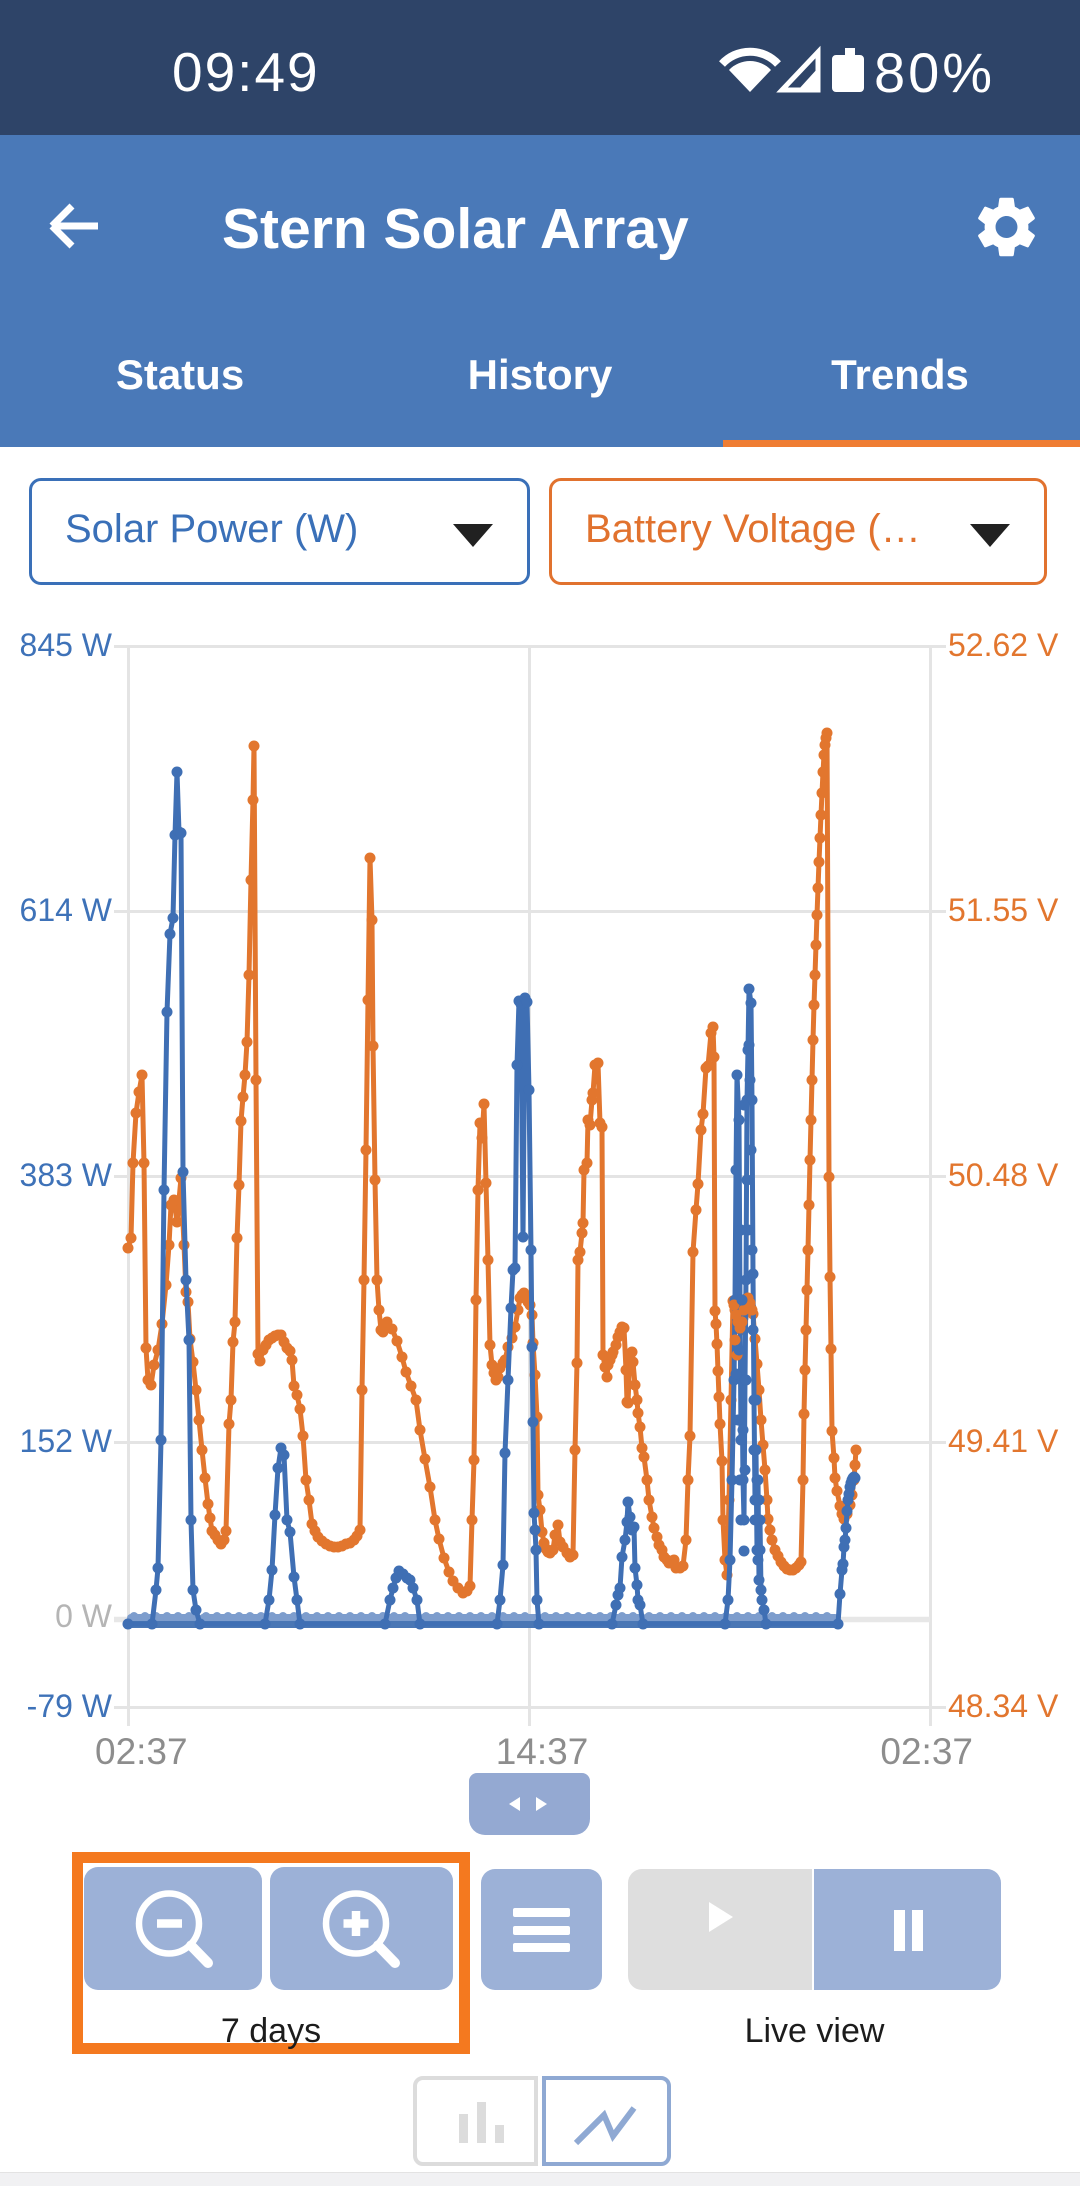 Image resolution: width=1080 pixels, height=2186 pixels. I want to click on svg-text: 845 W, so click(66, 645).